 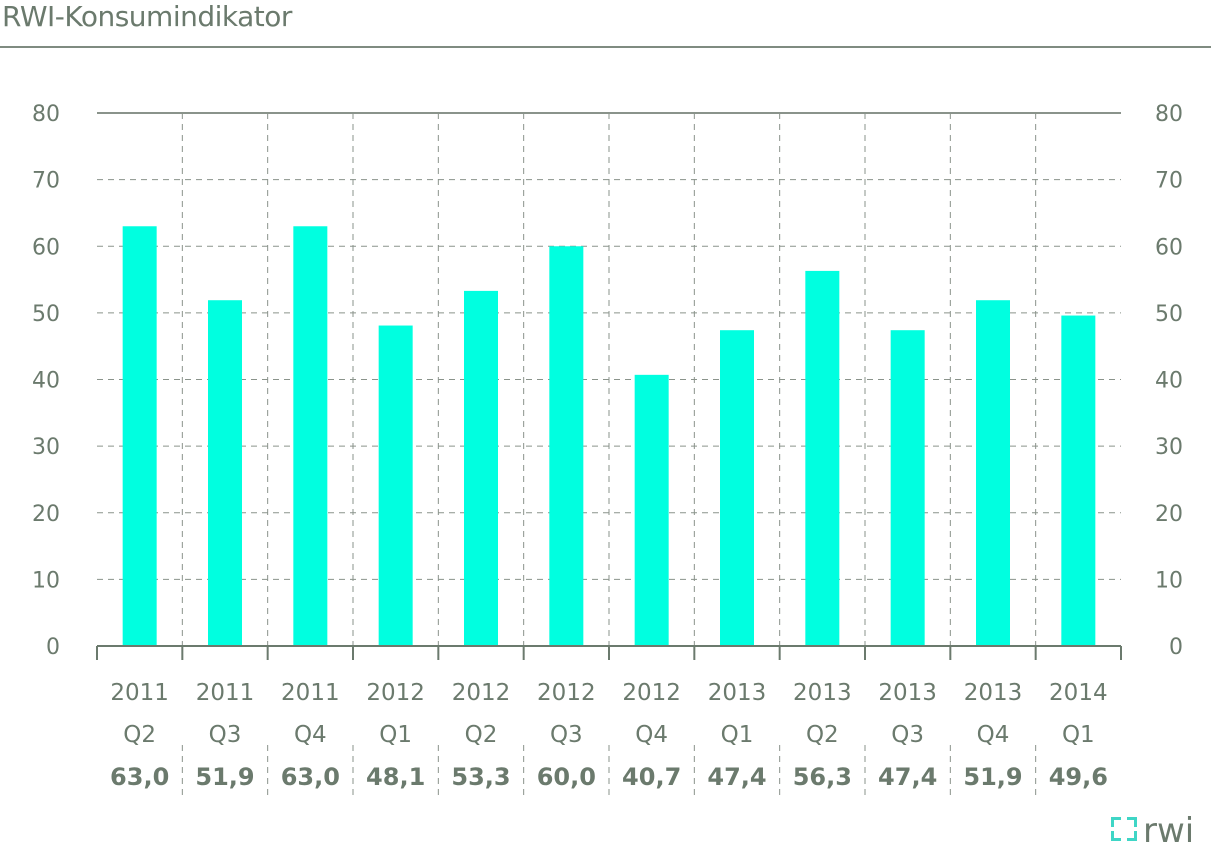 I want to click on x-label-year-8: 2013, so click(x=822, y=693).